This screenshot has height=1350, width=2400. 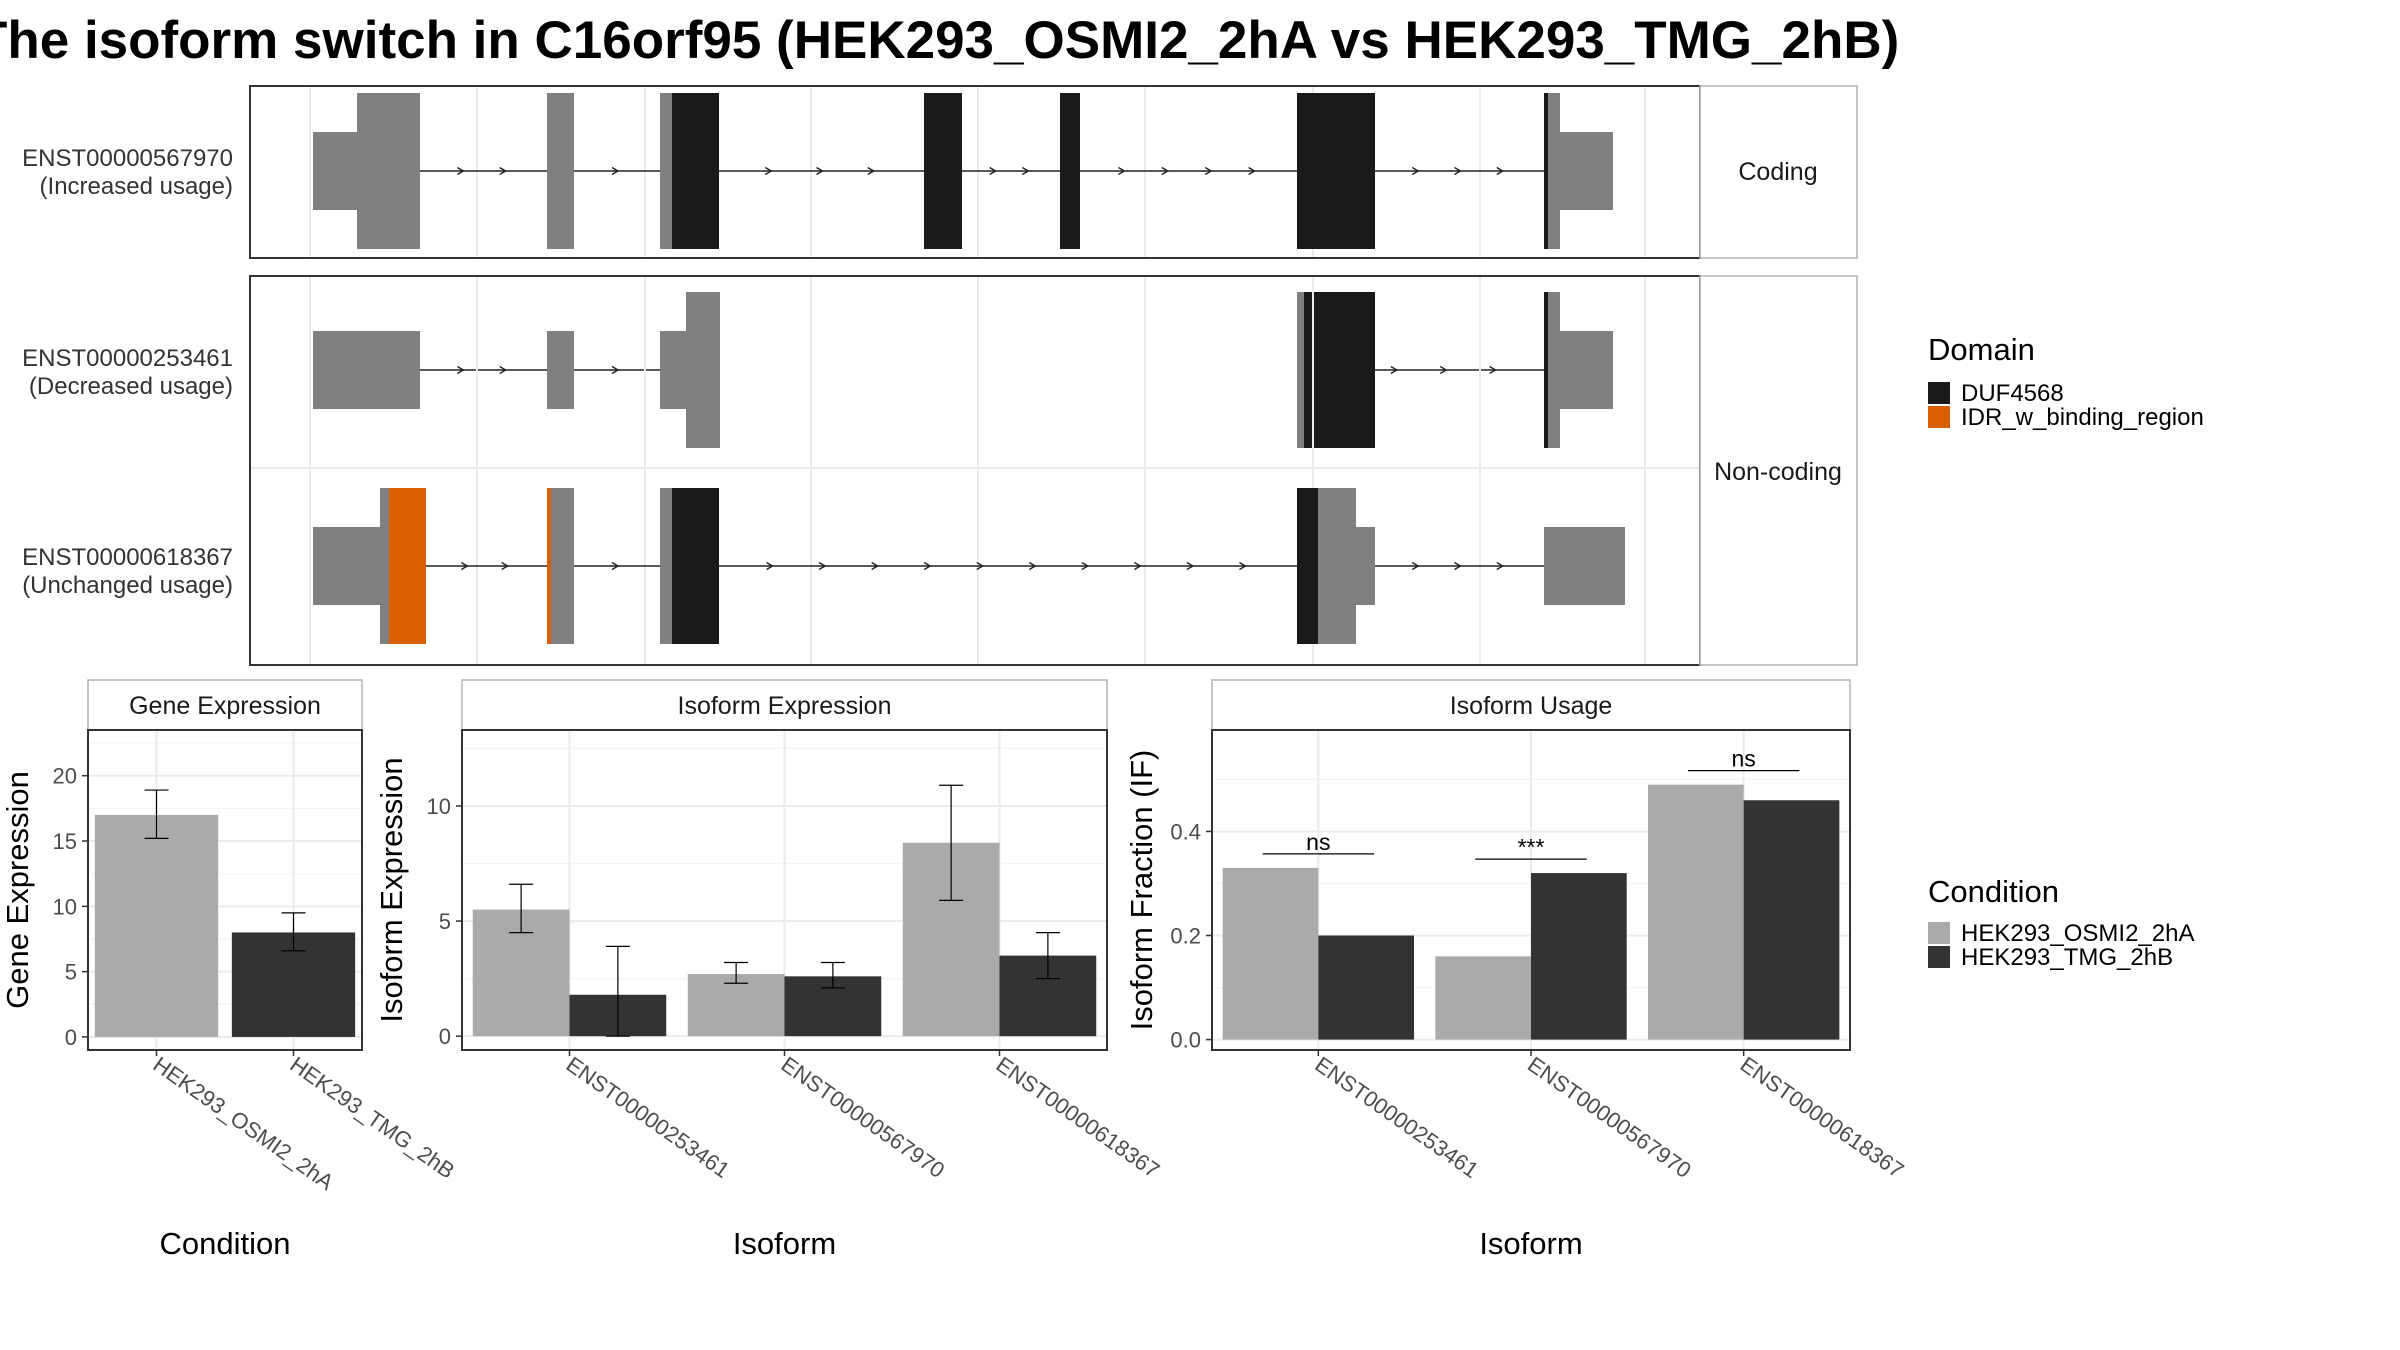 What do you see at coordinates (784, 705) in the screenshot?
I see `panel-strip` at bounding box center [784, 705].